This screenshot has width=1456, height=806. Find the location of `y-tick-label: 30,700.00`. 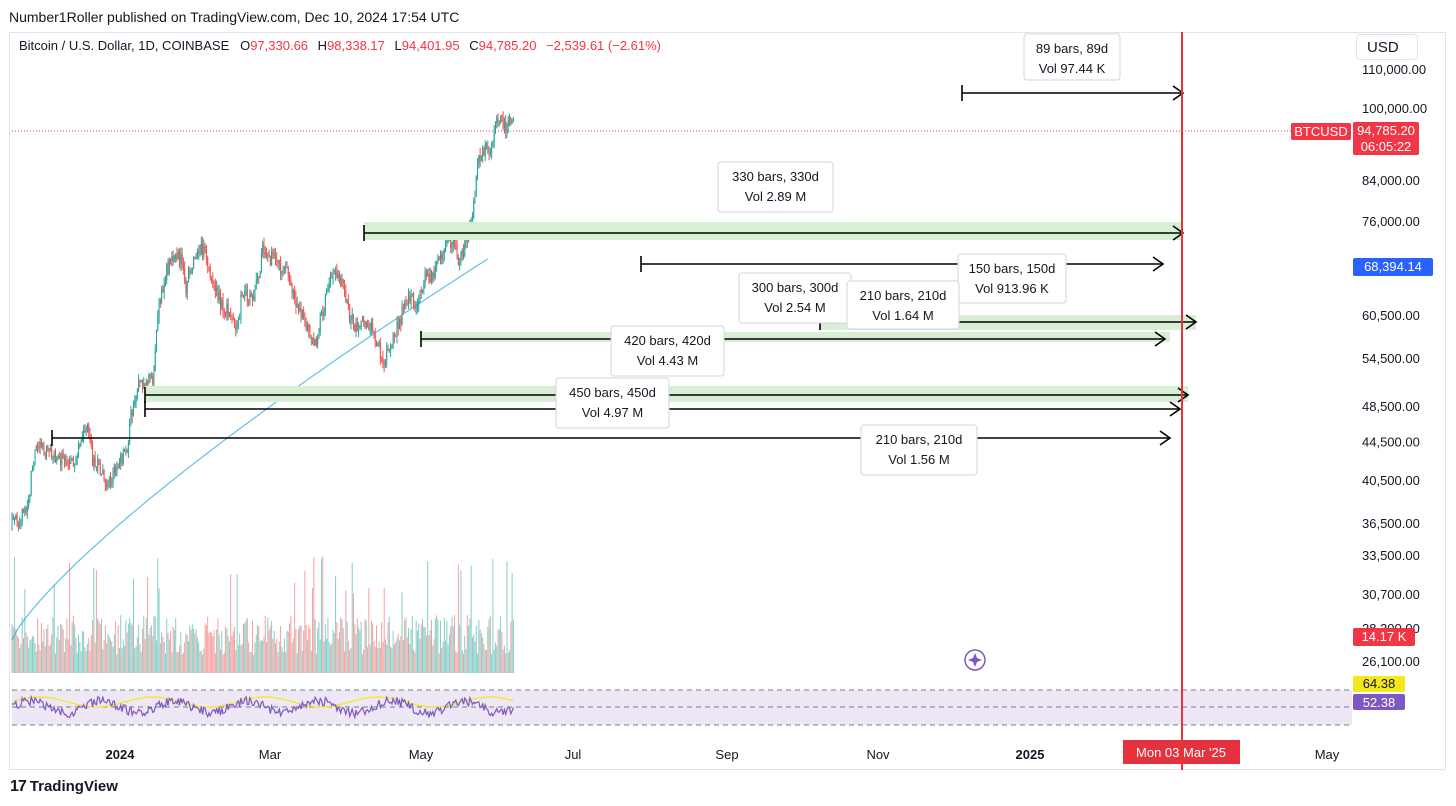

y-tick-label: 30,700.00 is located at coordinates (1391, 594).